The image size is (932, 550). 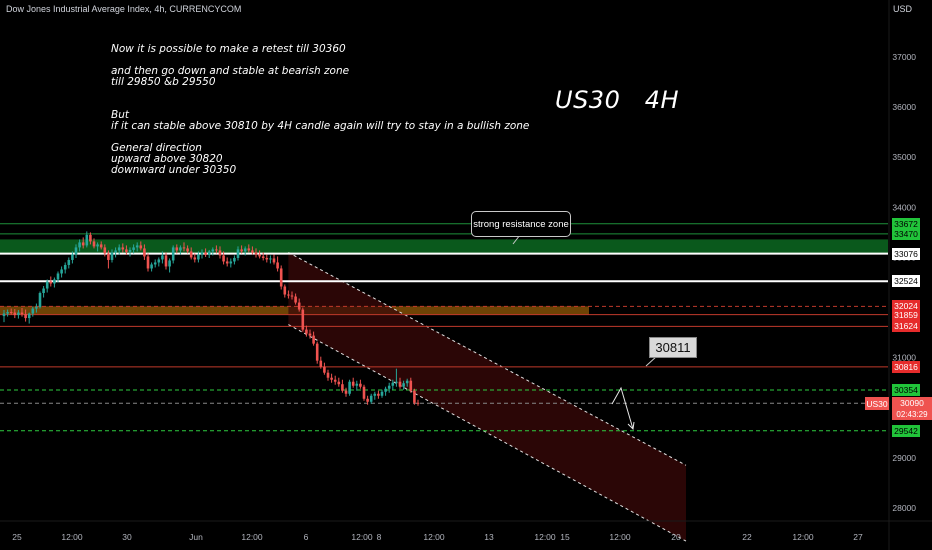 What do you see at coordinates (521, 224) in the screenshot?
I see `resistance-callout: strong resistance zone` at bounding box center [521, 224].